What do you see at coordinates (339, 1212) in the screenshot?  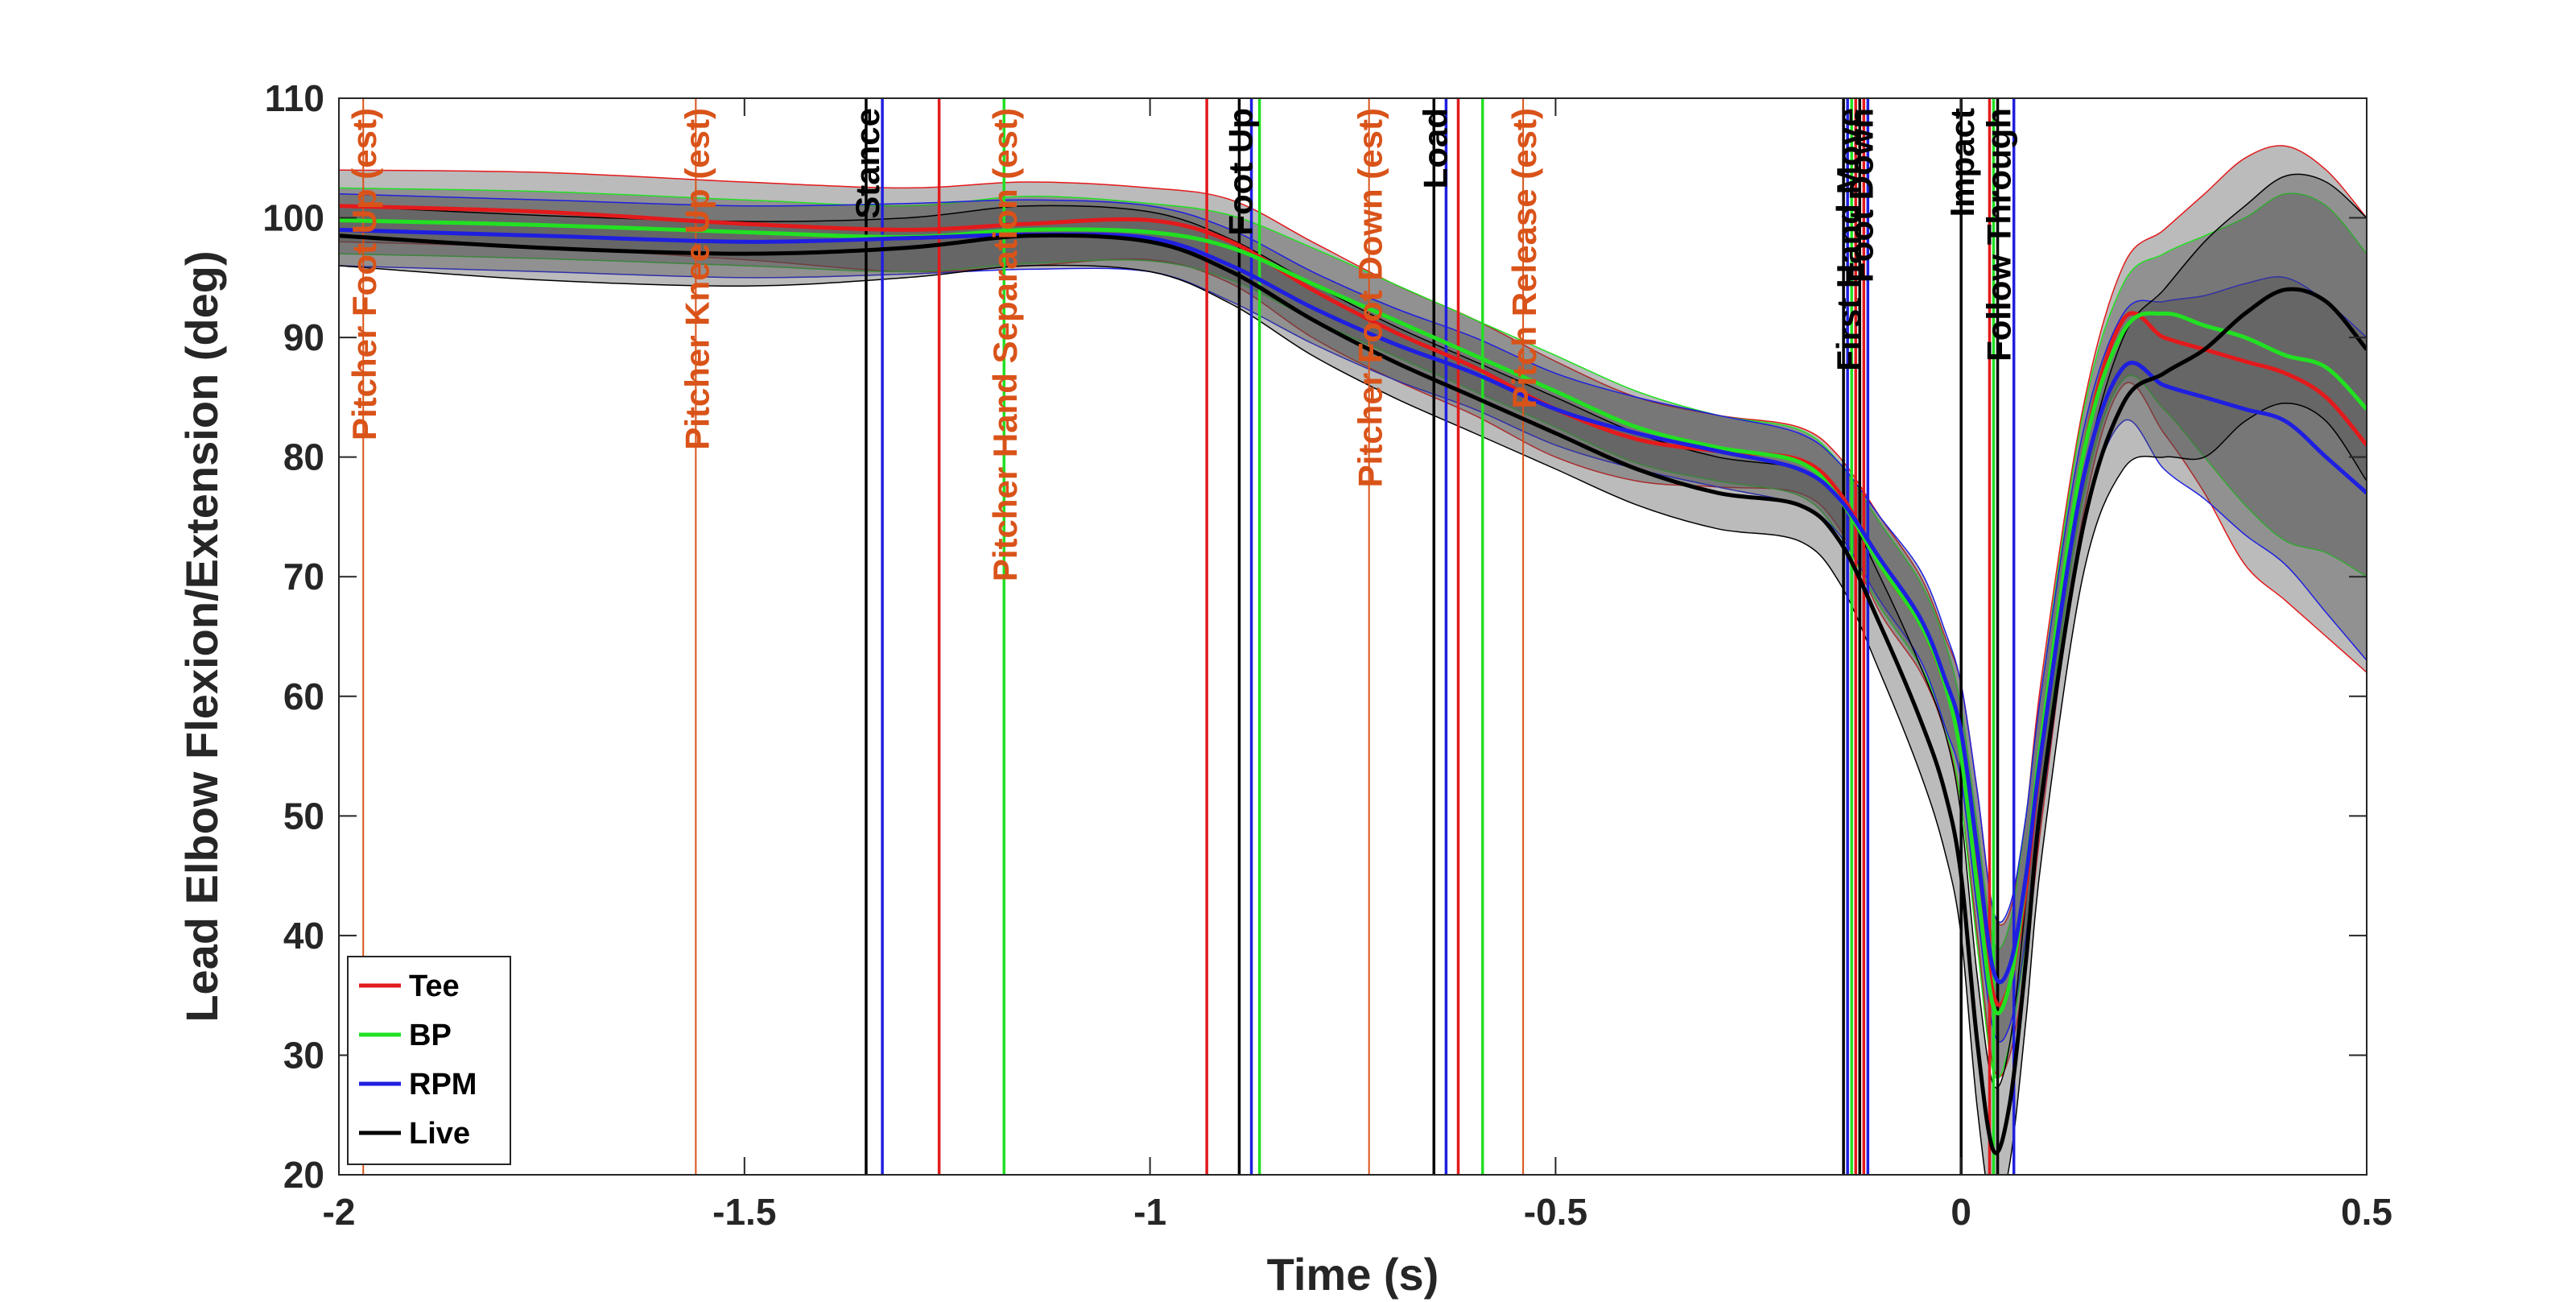 I see `x-tick-label: -2` at bounding box center [339, 1212].